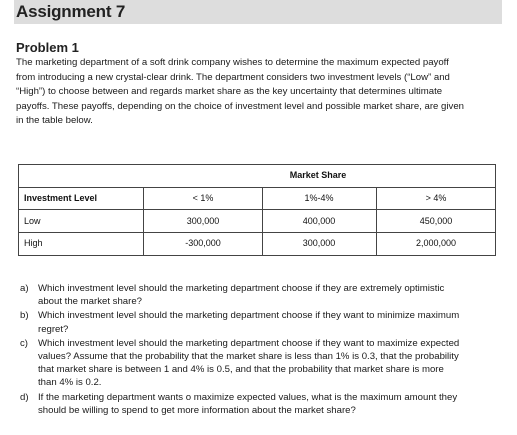 The image size is (517, 435). What do you see at coordinates (495, 210) in the screenshot?
I see `table-border-right` at bounding box center [495, 210].